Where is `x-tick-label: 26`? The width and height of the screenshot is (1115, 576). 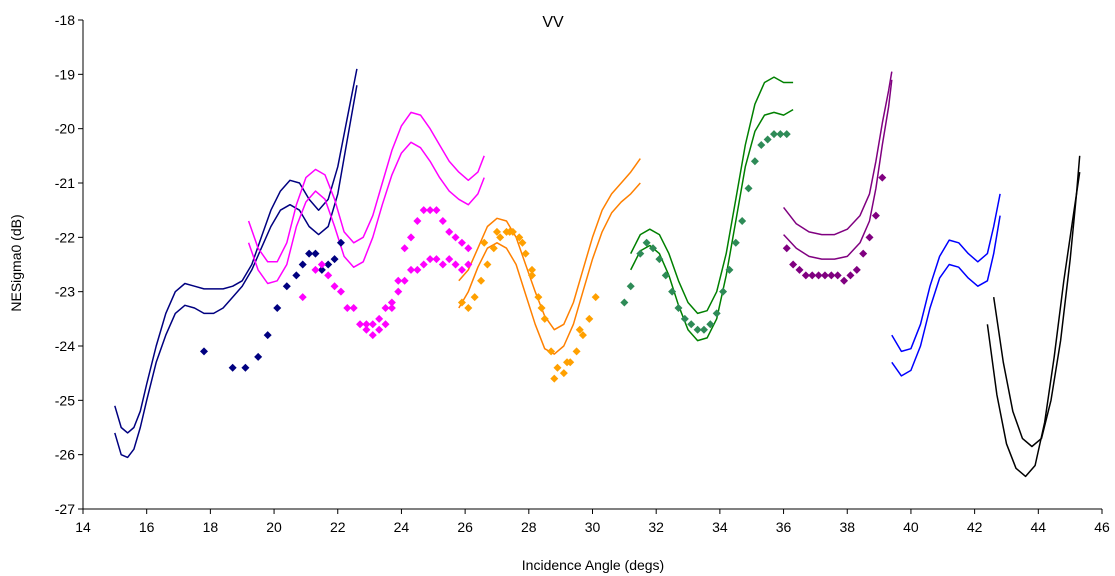 x-tick-label: 26 is located at coordinates (465, 527).